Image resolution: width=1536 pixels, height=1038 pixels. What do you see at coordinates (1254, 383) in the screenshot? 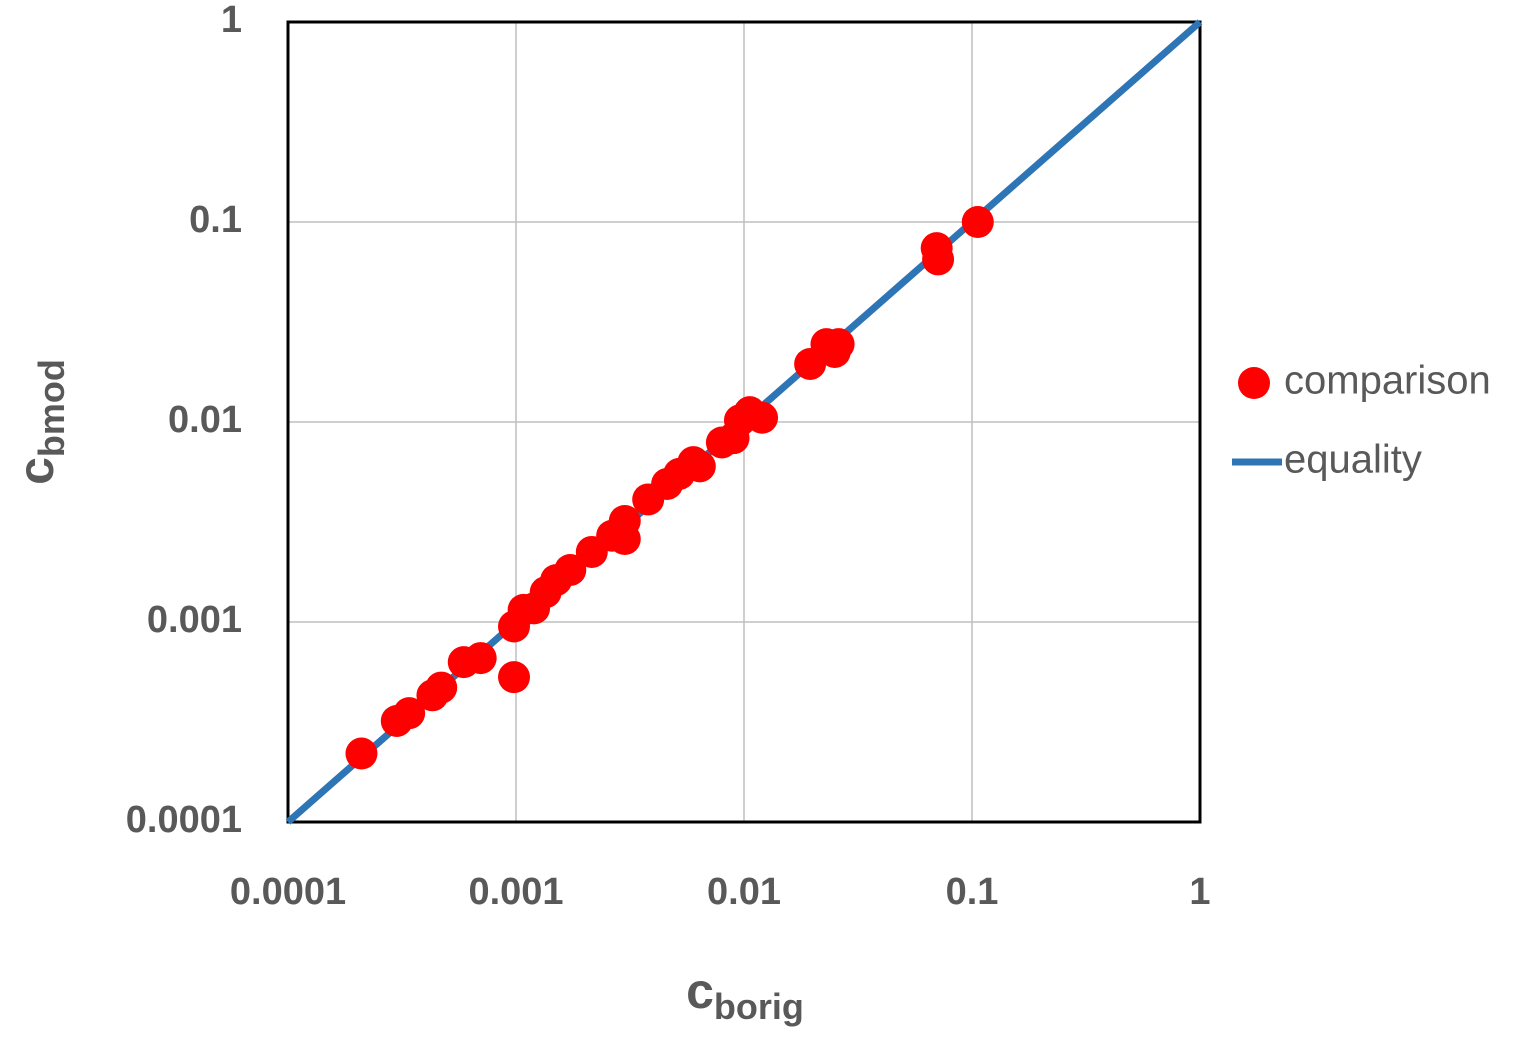
I see `legend-marker` at bounding box center [1254, 383].